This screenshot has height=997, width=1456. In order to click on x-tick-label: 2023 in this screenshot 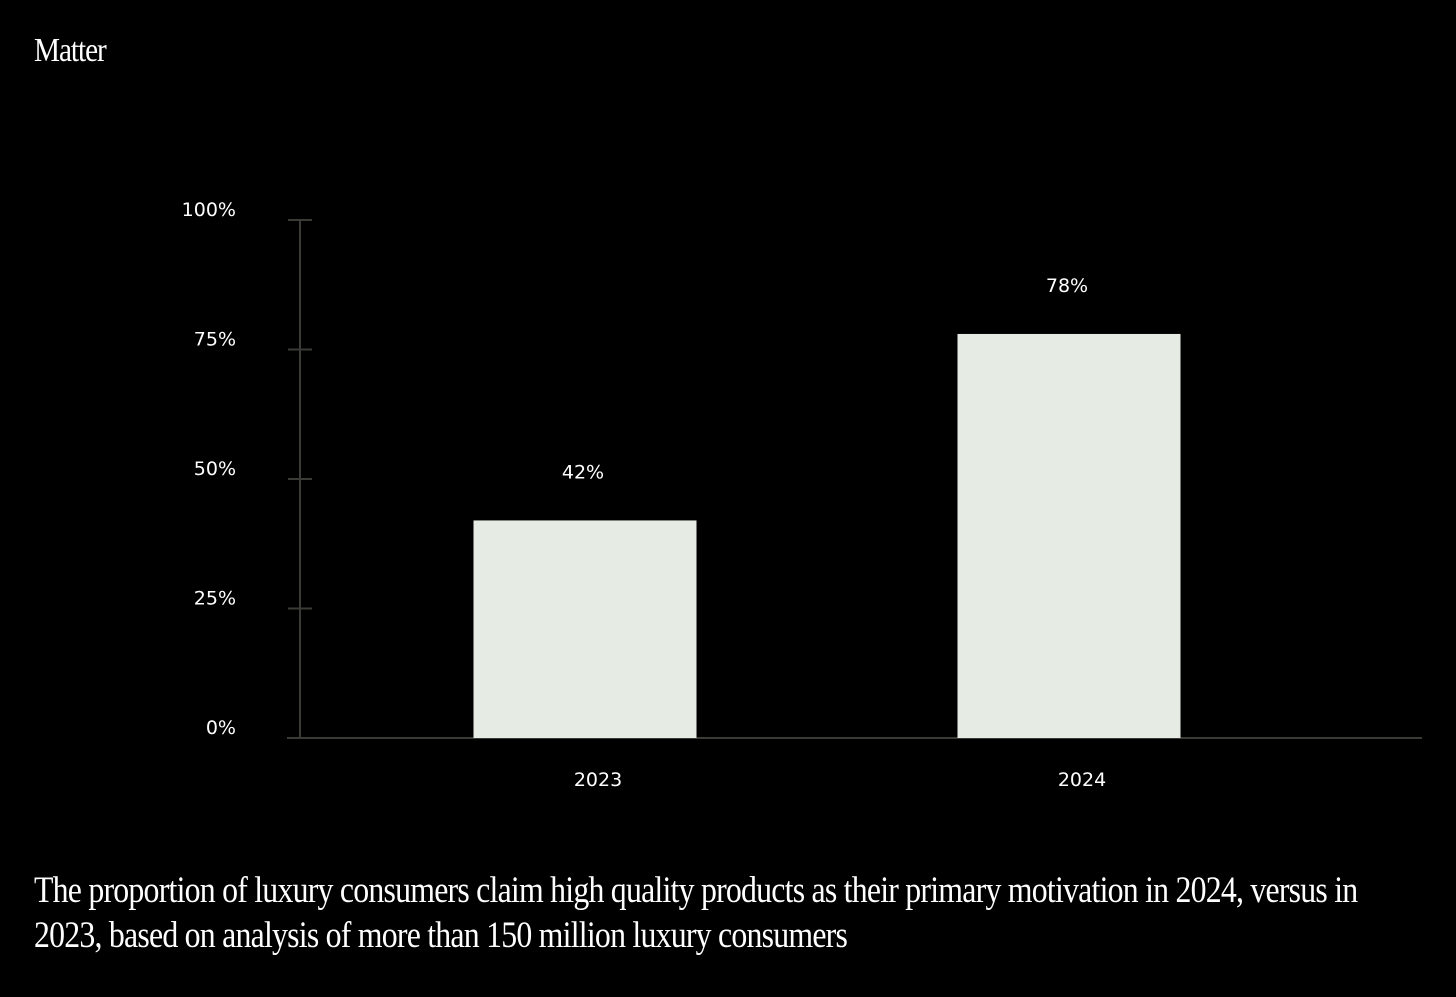, I will do `click(598, 780)`.